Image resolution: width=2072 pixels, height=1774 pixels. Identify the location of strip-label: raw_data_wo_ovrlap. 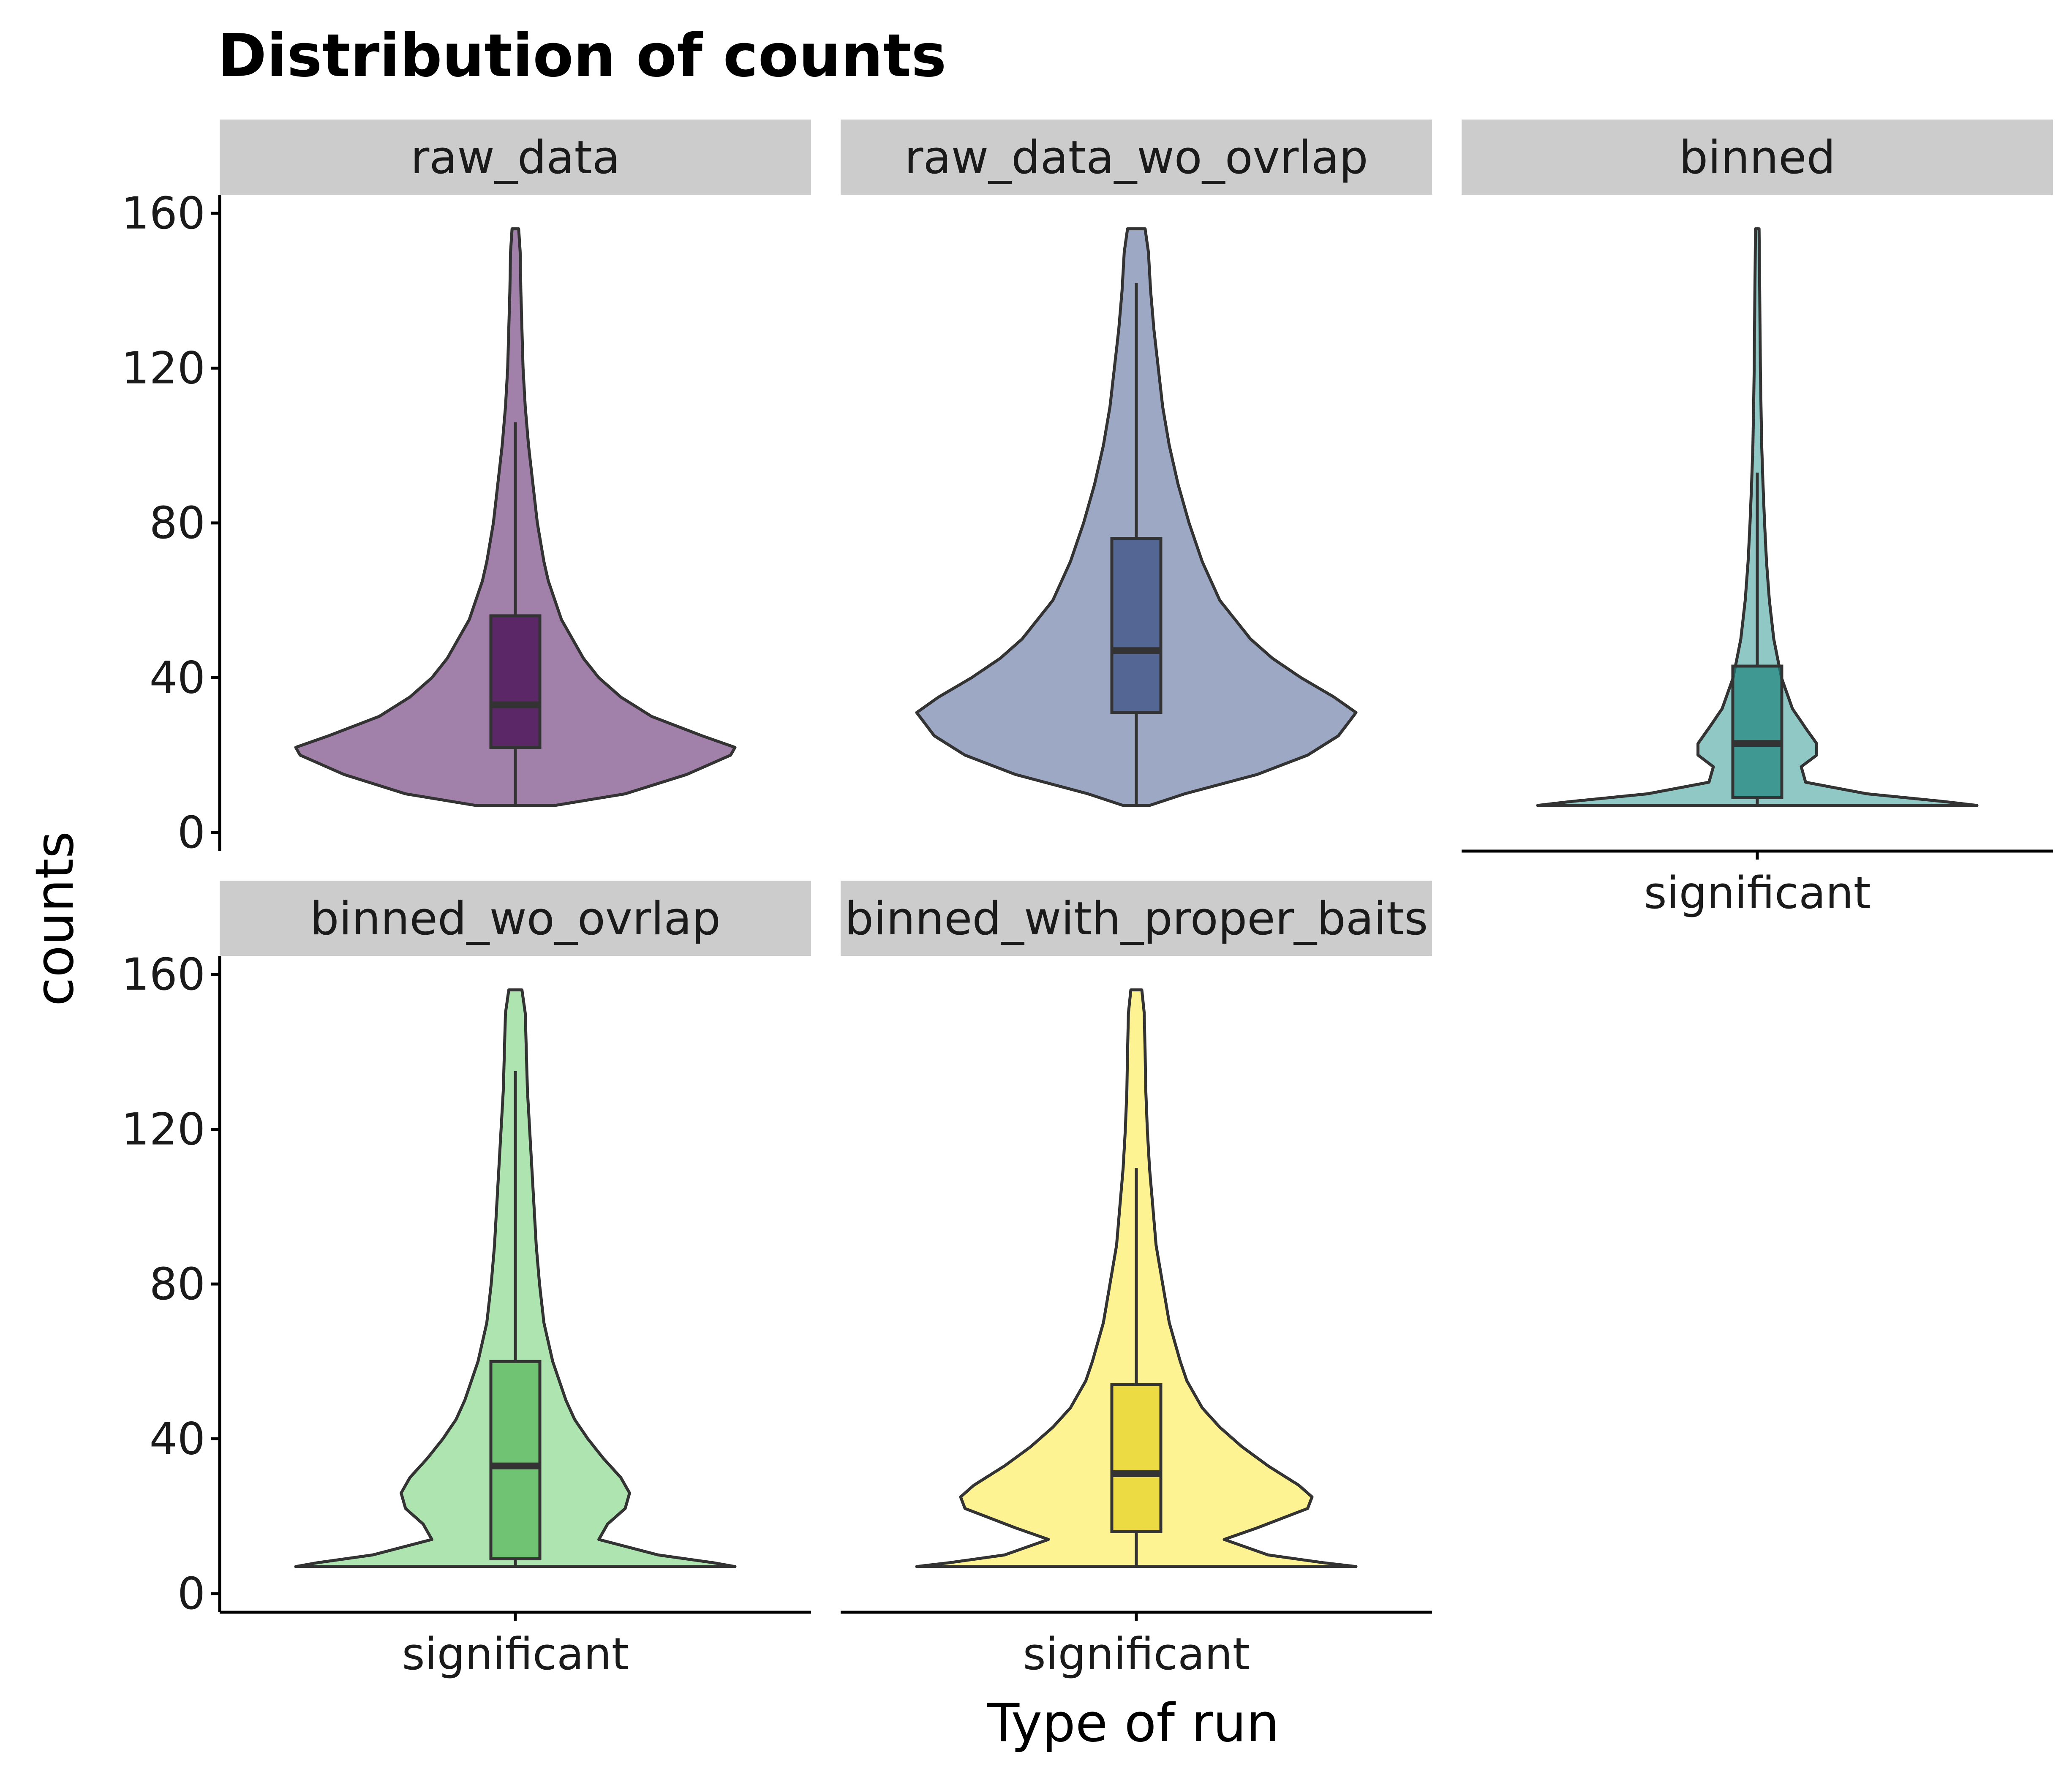
(1136, 157).